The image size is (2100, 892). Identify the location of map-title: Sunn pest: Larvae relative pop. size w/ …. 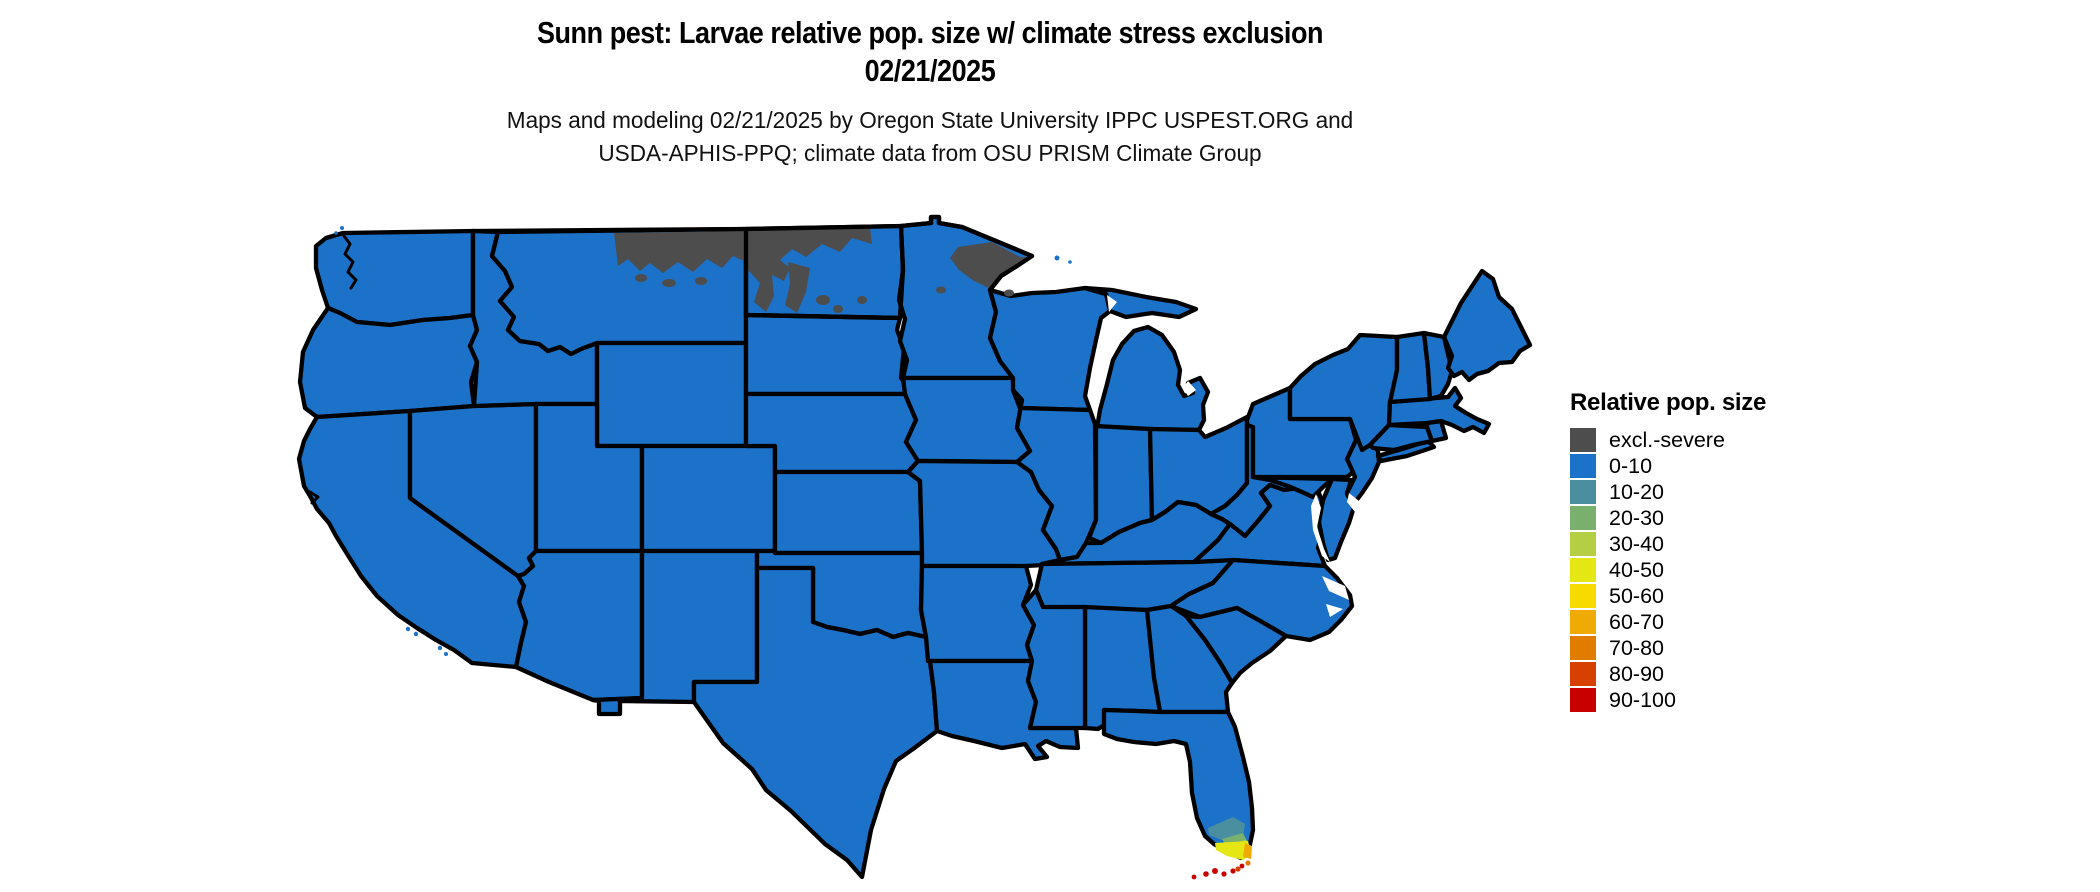
(930, 52).